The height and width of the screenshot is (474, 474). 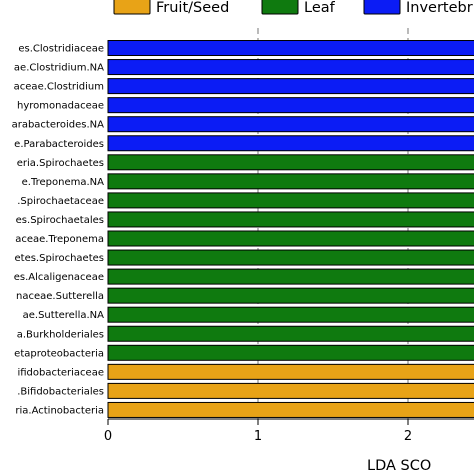 What do you see at coordinates (60, 201) in the screenshot?
I see `category-label-8: .Spirochaetaceae` at bounding box center [60, 201].